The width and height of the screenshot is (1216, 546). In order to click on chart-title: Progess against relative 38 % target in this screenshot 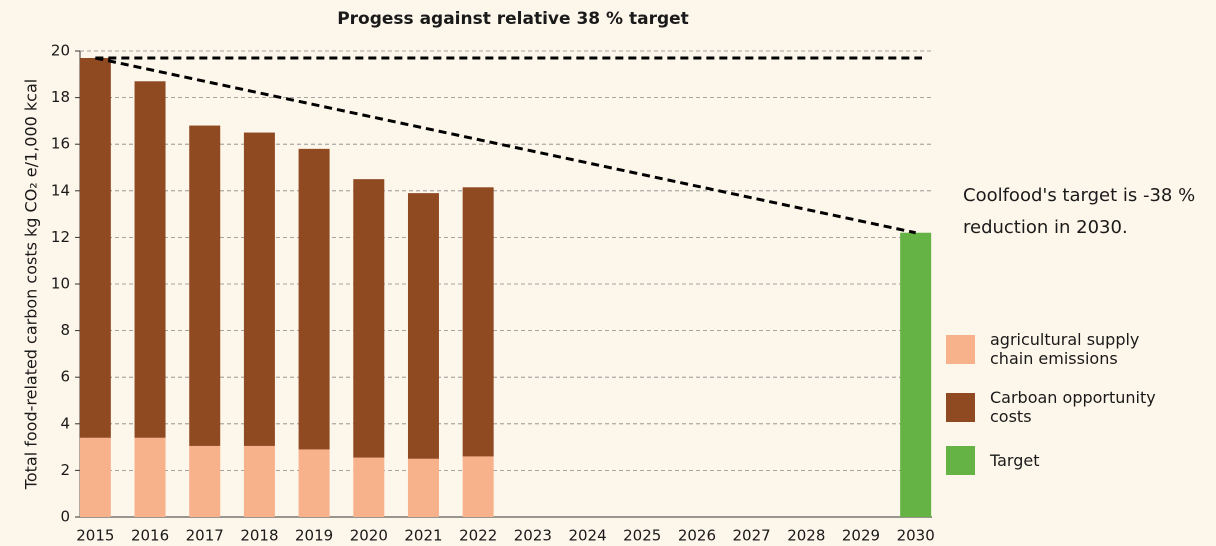, I will do `click(513, 19)`.